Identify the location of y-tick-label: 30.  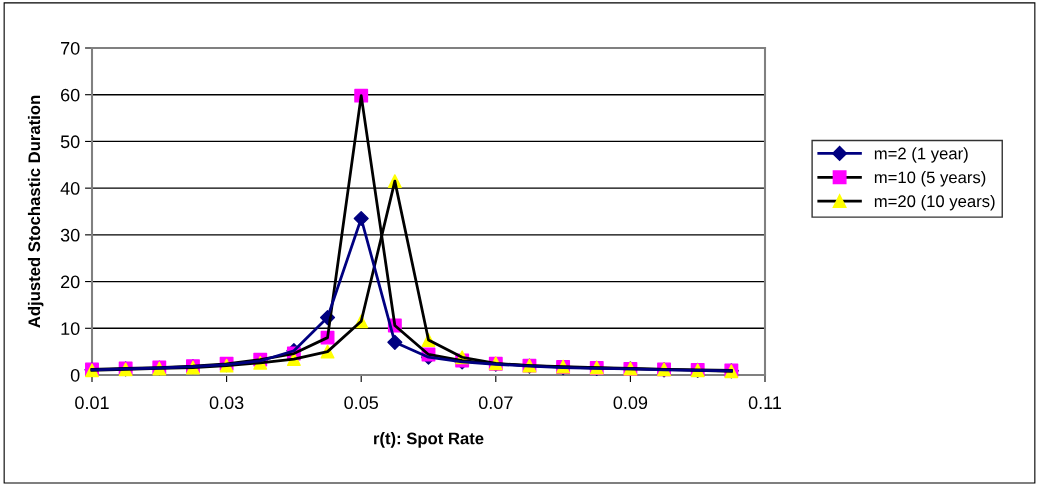
(70, 235).